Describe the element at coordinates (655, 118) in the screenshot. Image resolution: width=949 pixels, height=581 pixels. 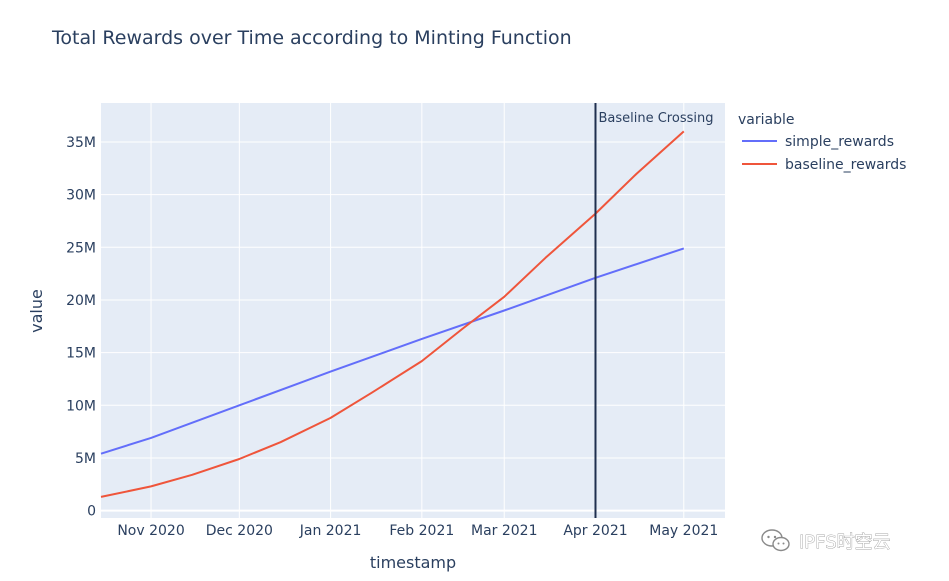
I see `baseline-crossing-label: Baseline Crossing` at that location.